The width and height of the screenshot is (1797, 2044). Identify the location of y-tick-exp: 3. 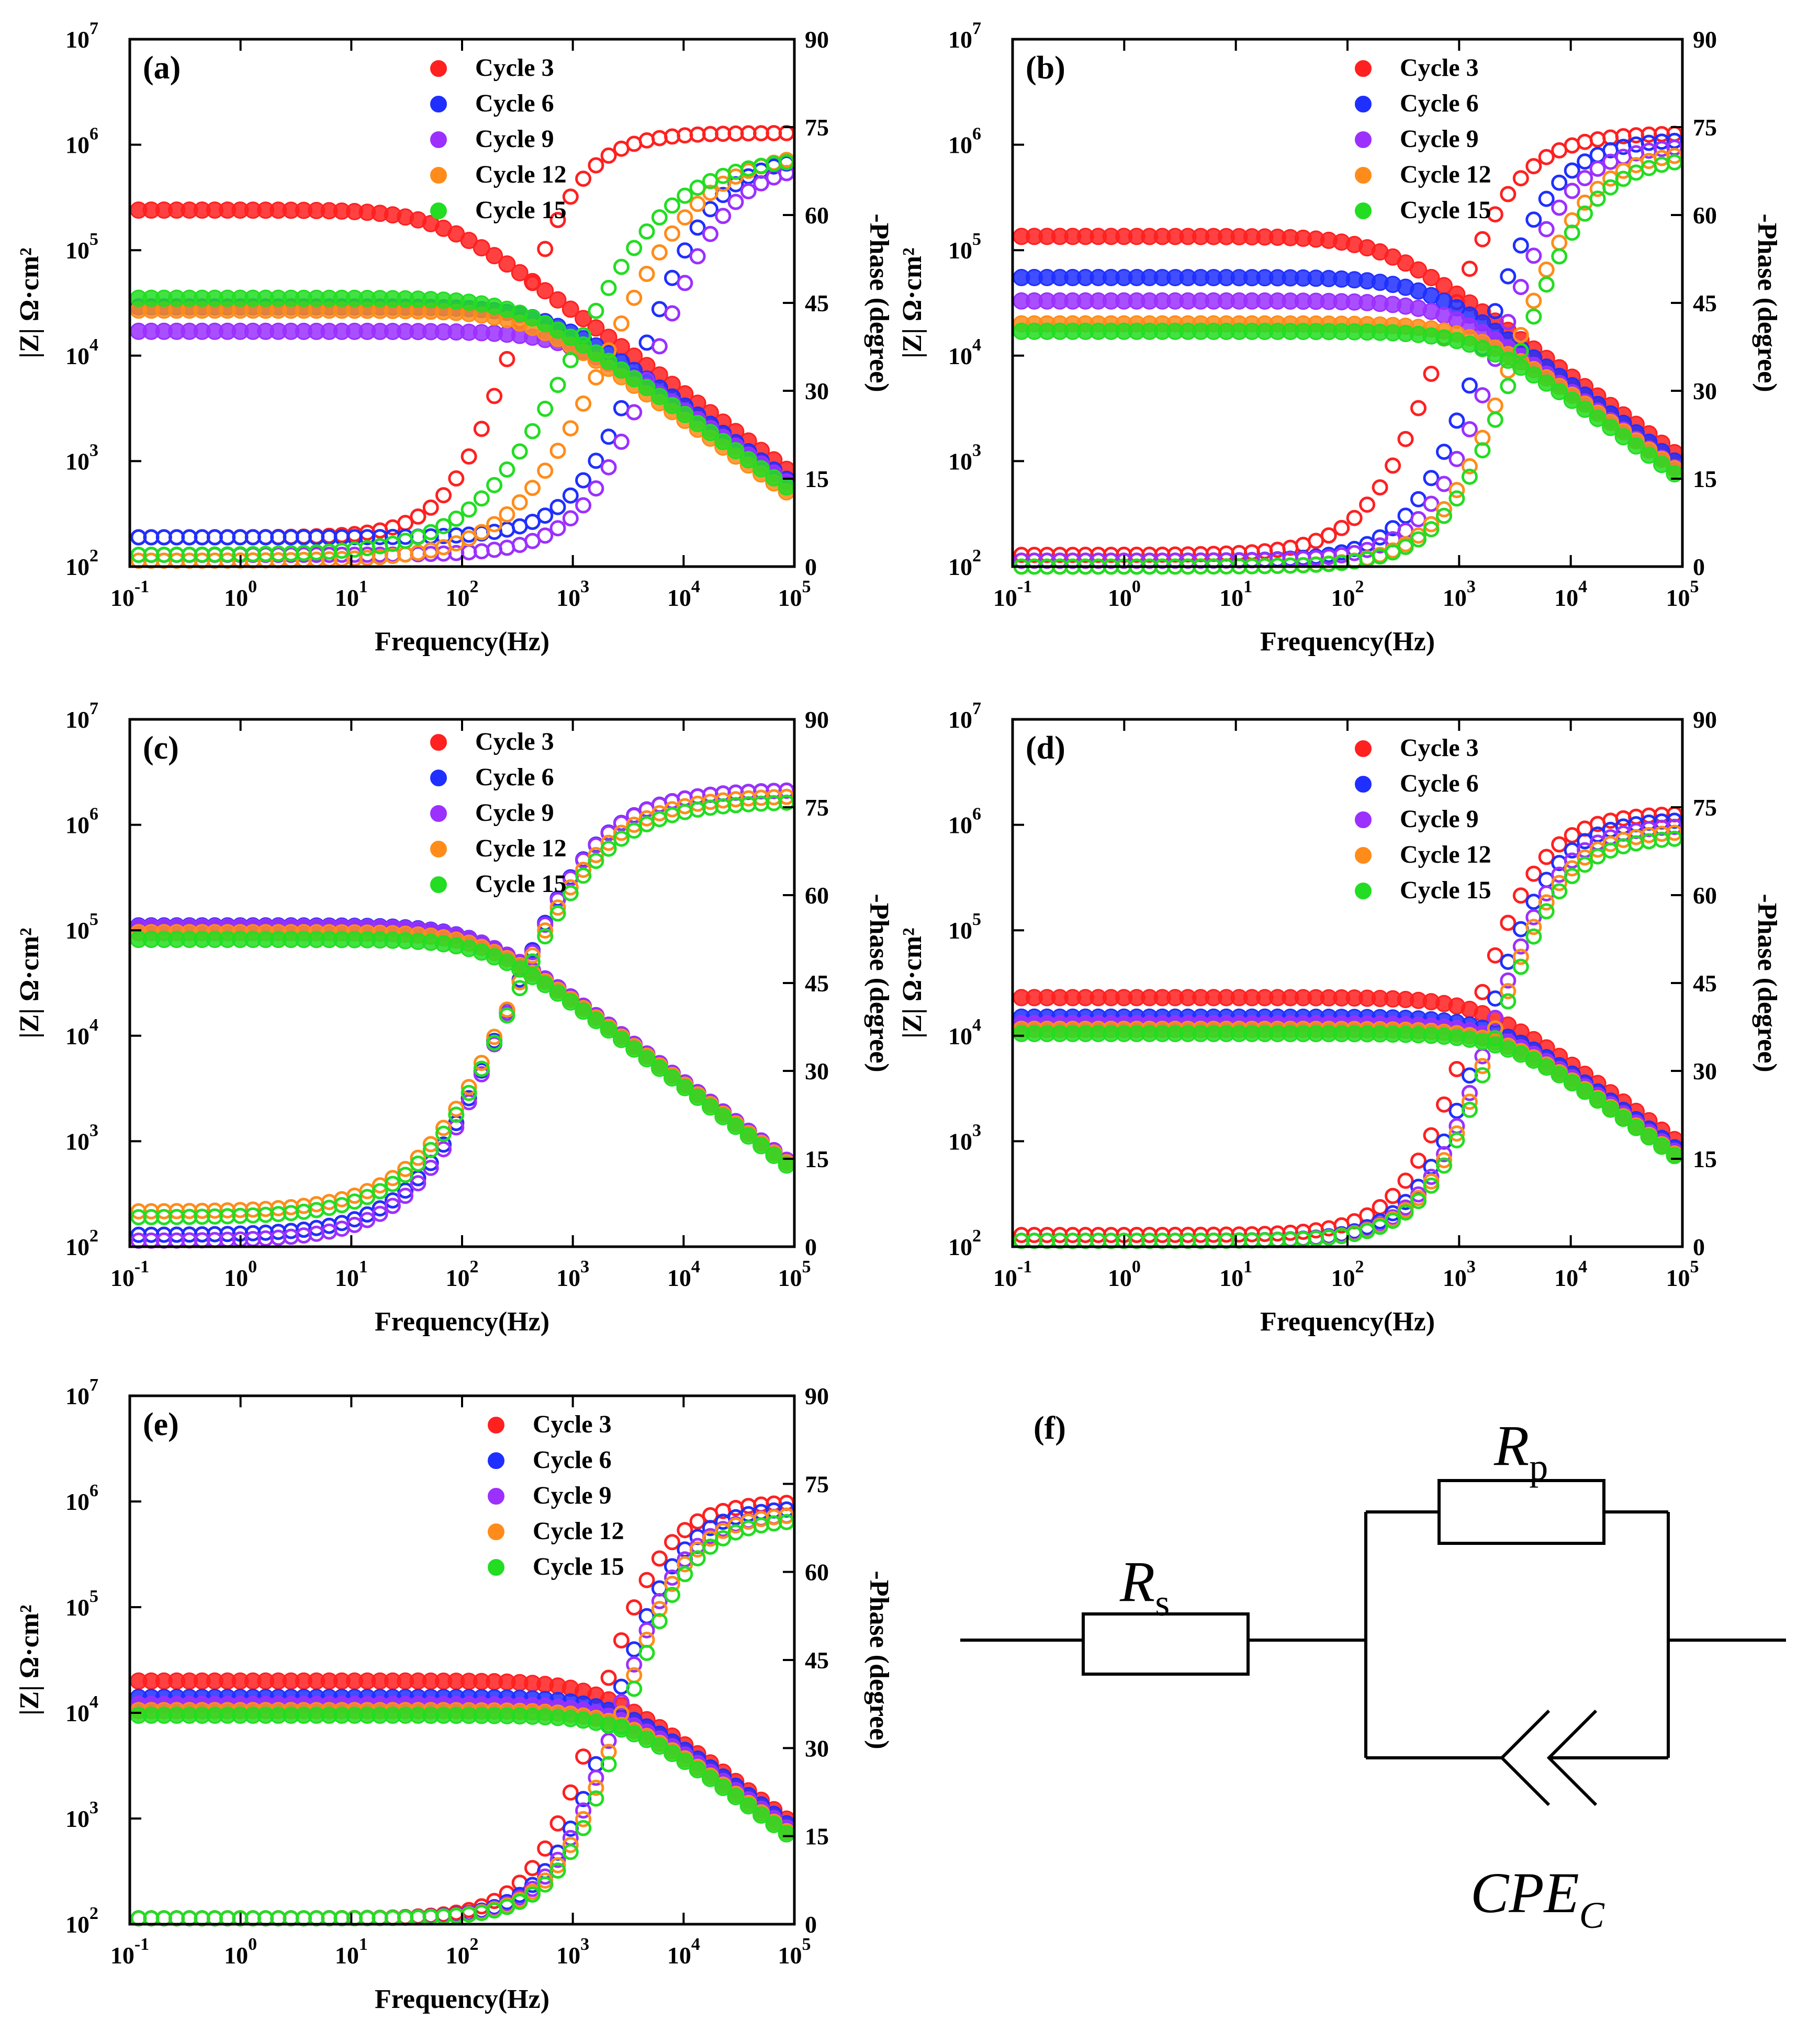
(94, 1130).